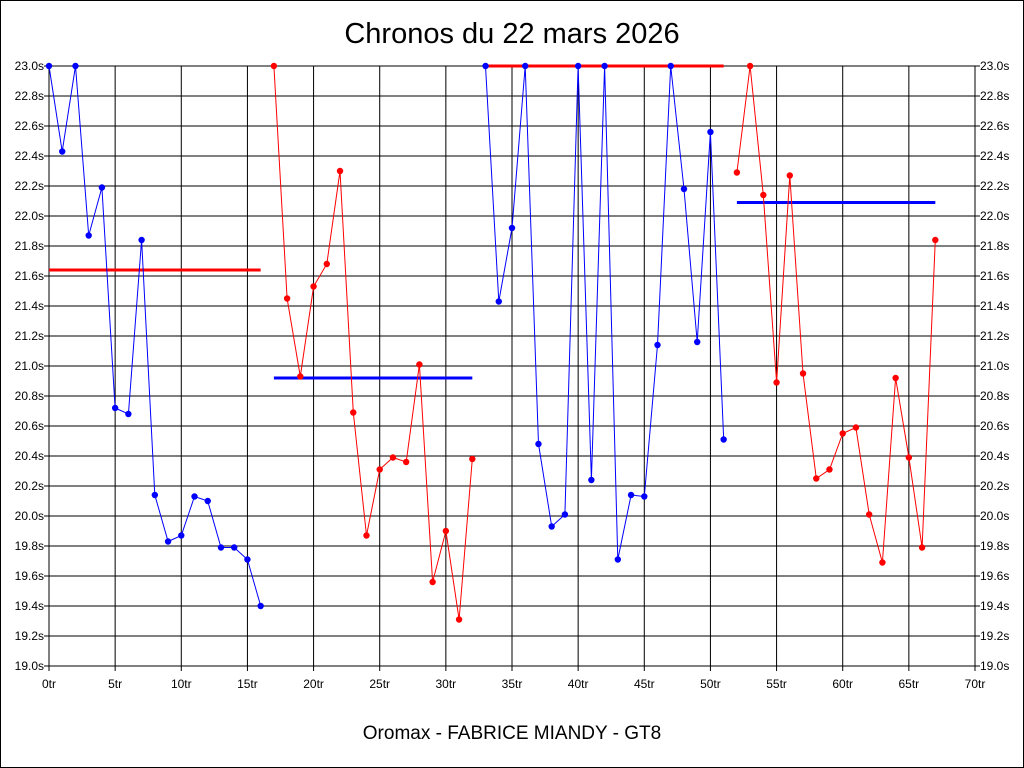  Describe the element at coordinates (29, 396) in the screenshot. I see `y-tick-label-left: 20.8s` at that location.